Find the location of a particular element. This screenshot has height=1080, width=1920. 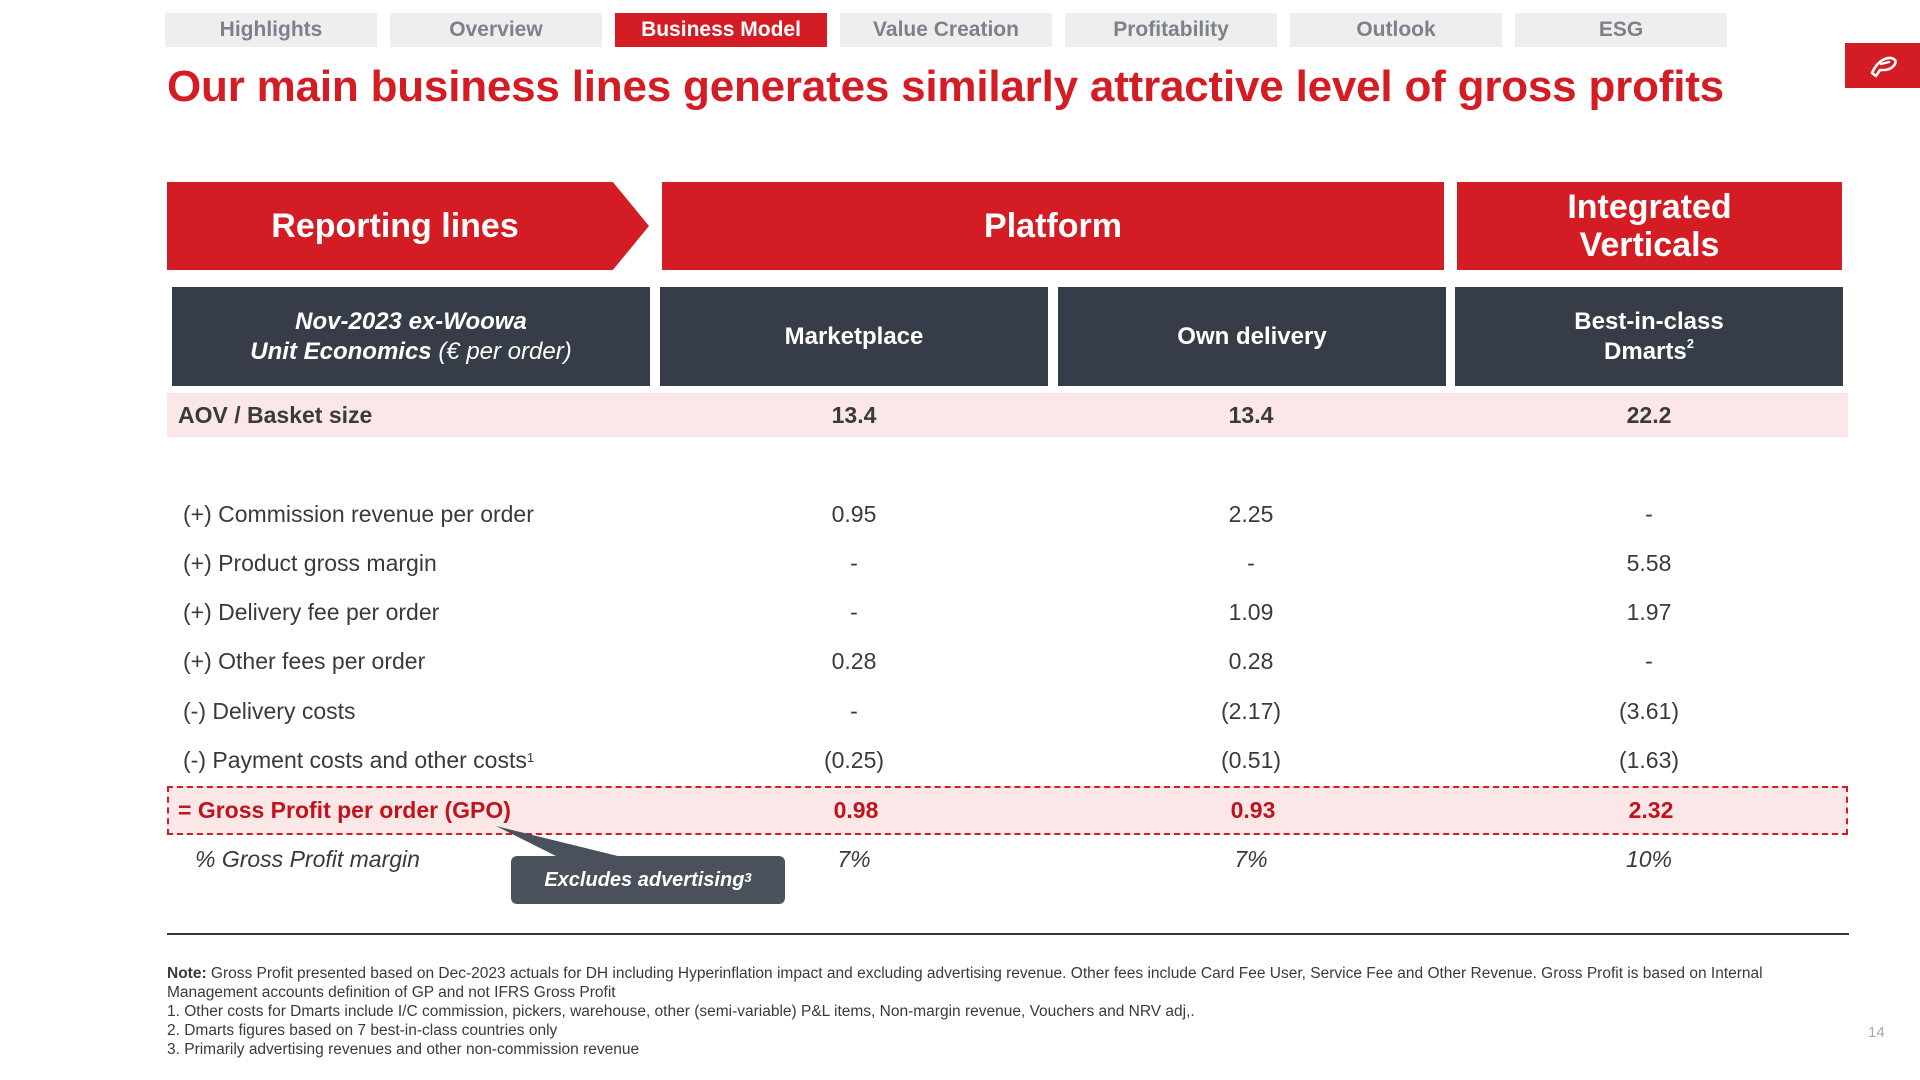

table-row-delivery-costs: (-) Delivery costs - (2.17) (3.61) is located at coordinates (1007, 711).